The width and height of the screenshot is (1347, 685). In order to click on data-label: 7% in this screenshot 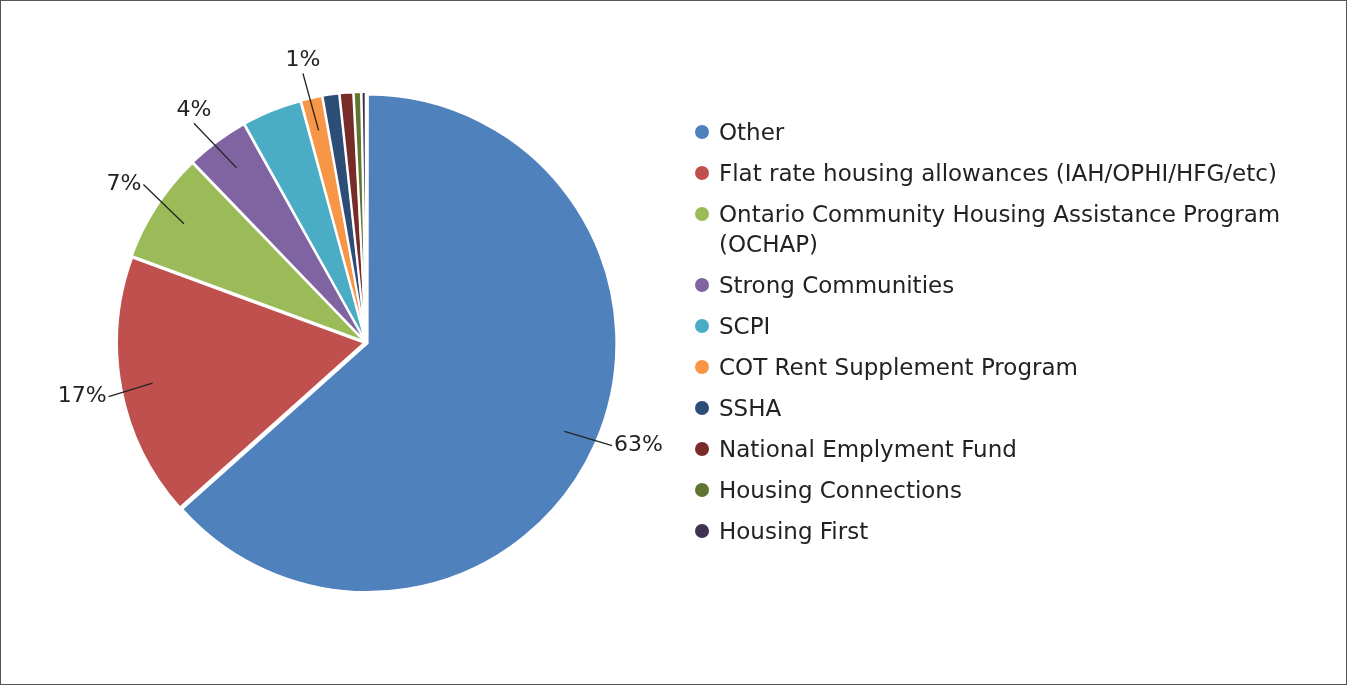, I will do `click(124, 183)`.